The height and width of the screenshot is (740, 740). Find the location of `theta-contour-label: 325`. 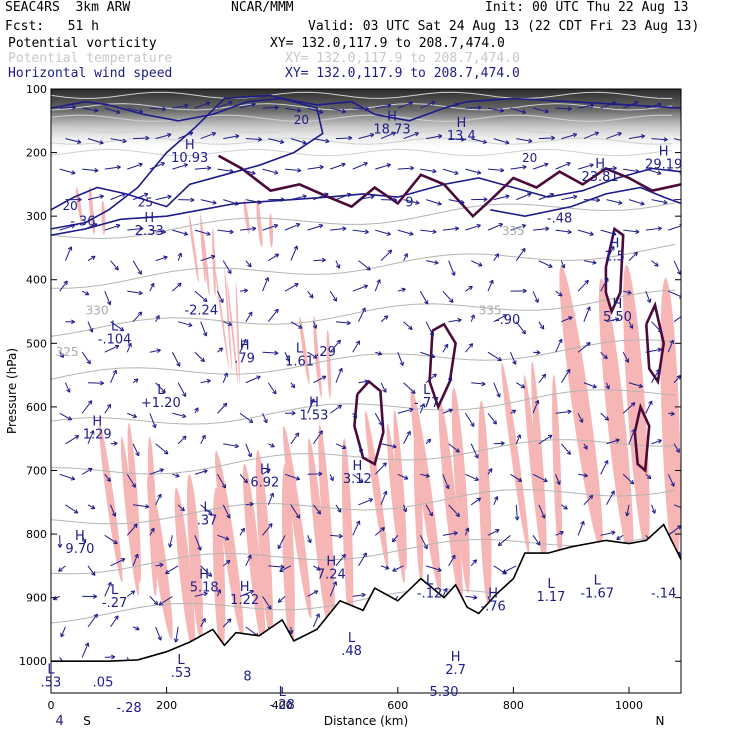

theta-contour-label: 325 is located at coordinates (67, 352).